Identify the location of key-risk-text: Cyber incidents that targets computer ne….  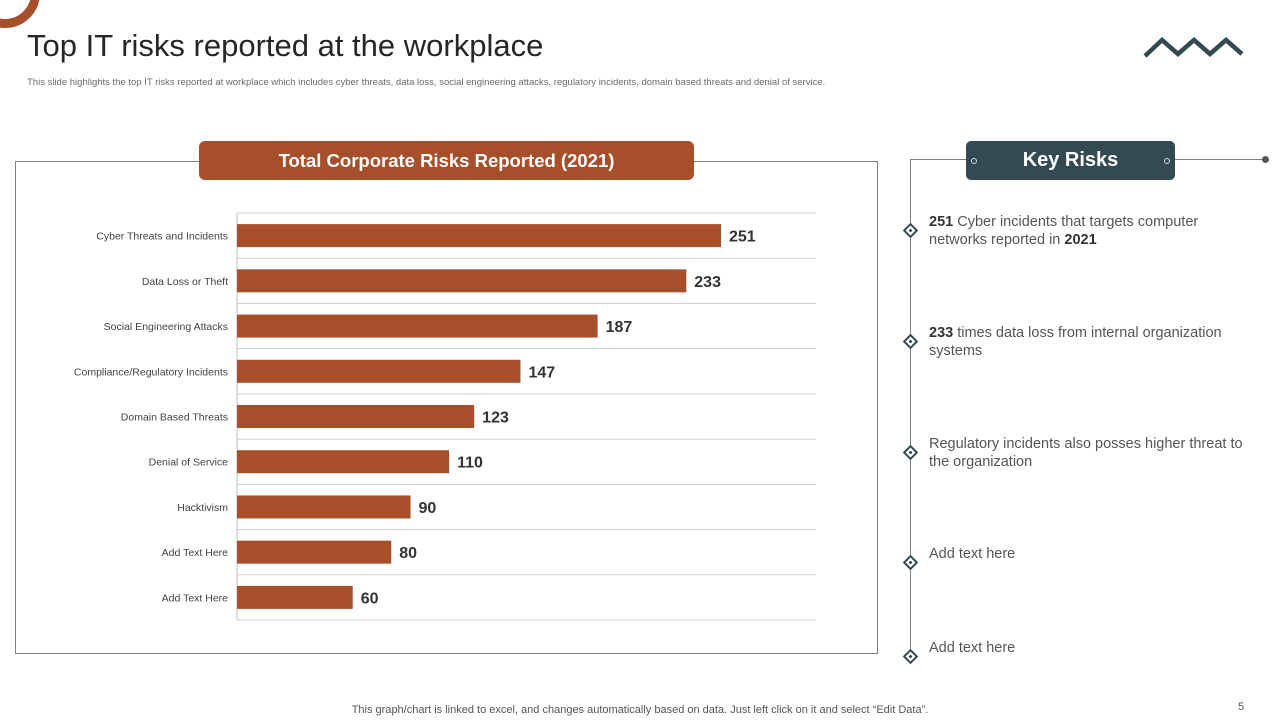
(1064, 231).